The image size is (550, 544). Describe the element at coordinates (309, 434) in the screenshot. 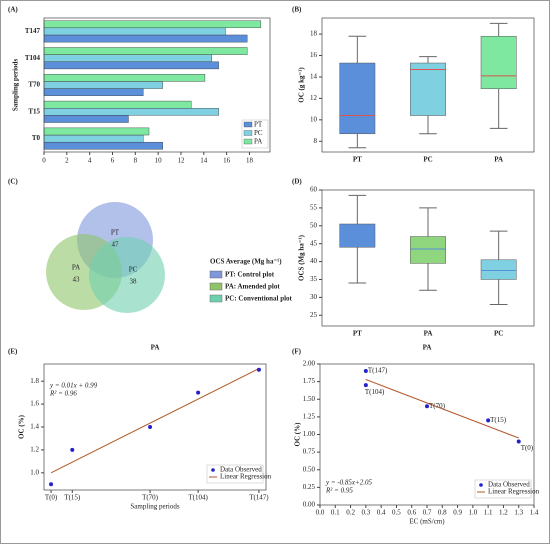

I see `y-tick-label: 1.00` at that location.